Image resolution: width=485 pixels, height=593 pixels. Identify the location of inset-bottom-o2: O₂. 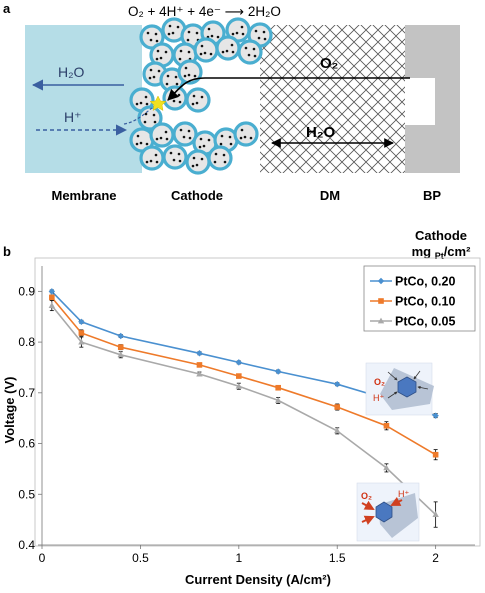
(366, 496).